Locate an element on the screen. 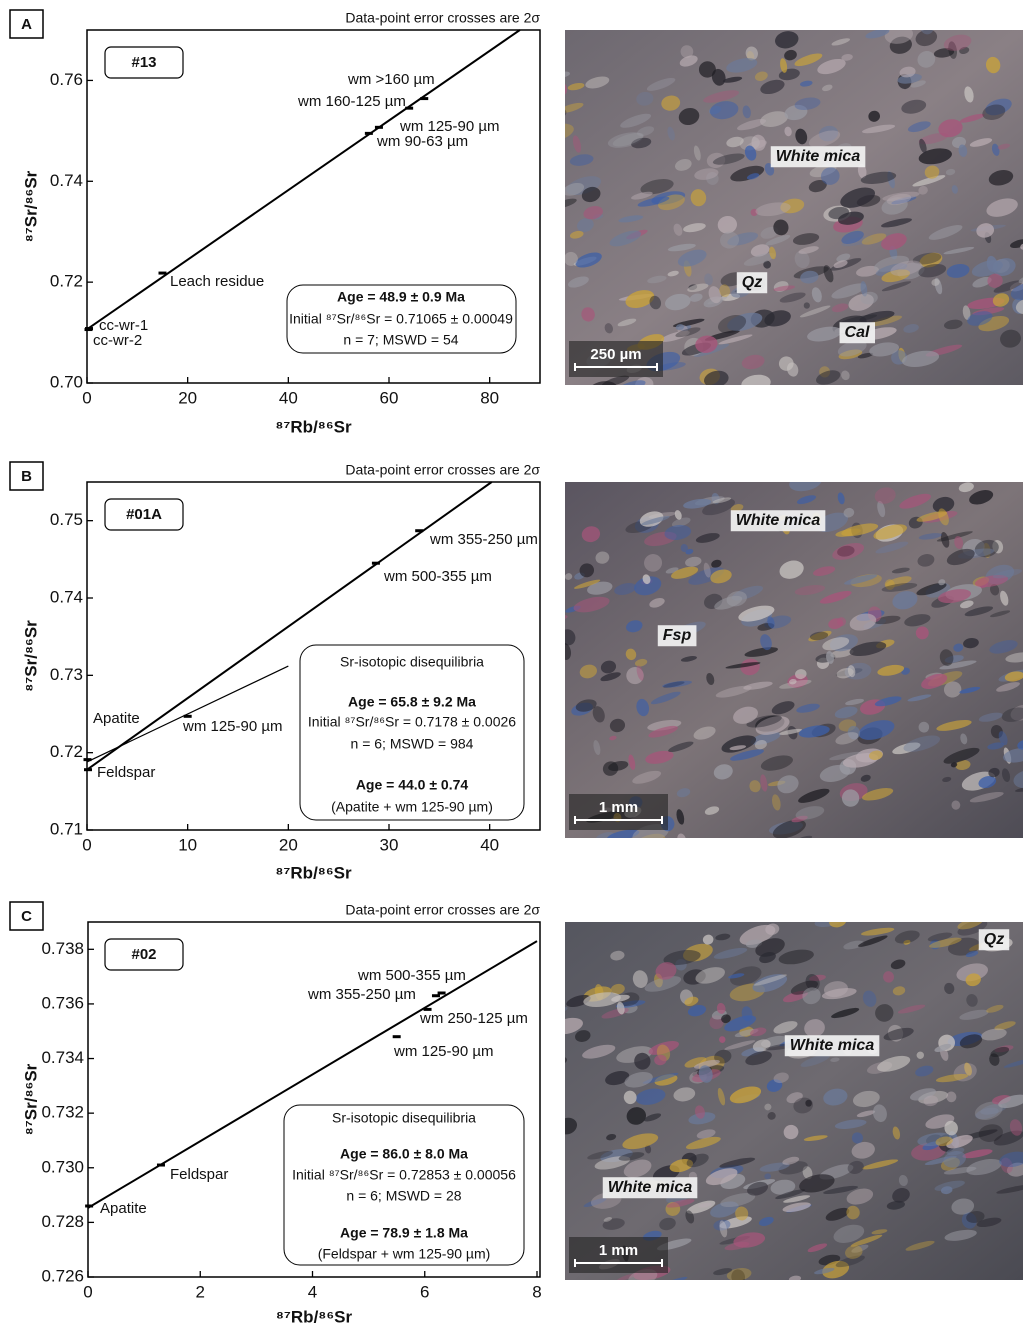 The width and height of the screenshot is (1025, 1329). result-text: Initial ⁸⁷Sr/⁸⁶Sr = 0.72853 ± 0.00056 is located at coordinates (404, 1175).